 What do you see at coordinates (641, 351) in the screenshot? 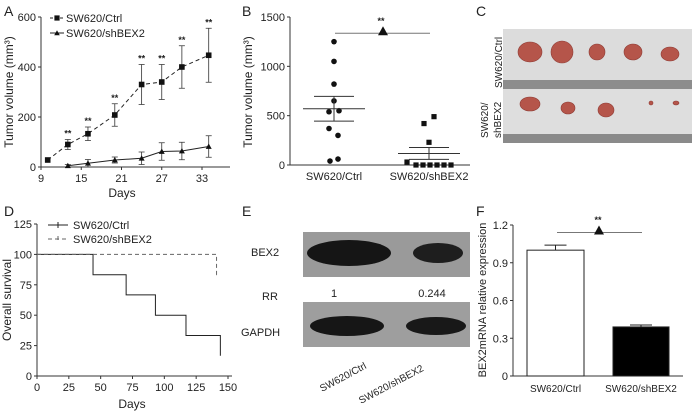
I see `bar-shbex2` at bounding box center [641, 351].